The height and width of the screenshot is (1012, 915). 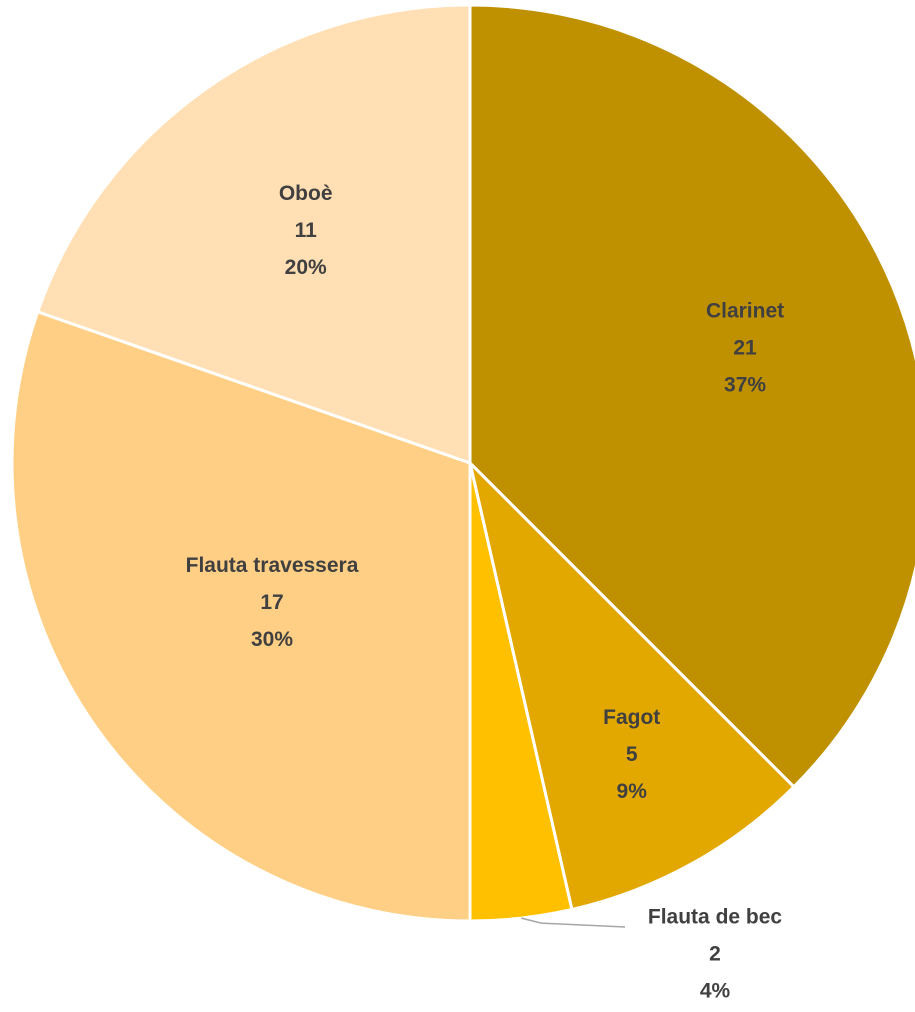 I want to click on data-label-percent: 20%, so click(x=306, y=267).